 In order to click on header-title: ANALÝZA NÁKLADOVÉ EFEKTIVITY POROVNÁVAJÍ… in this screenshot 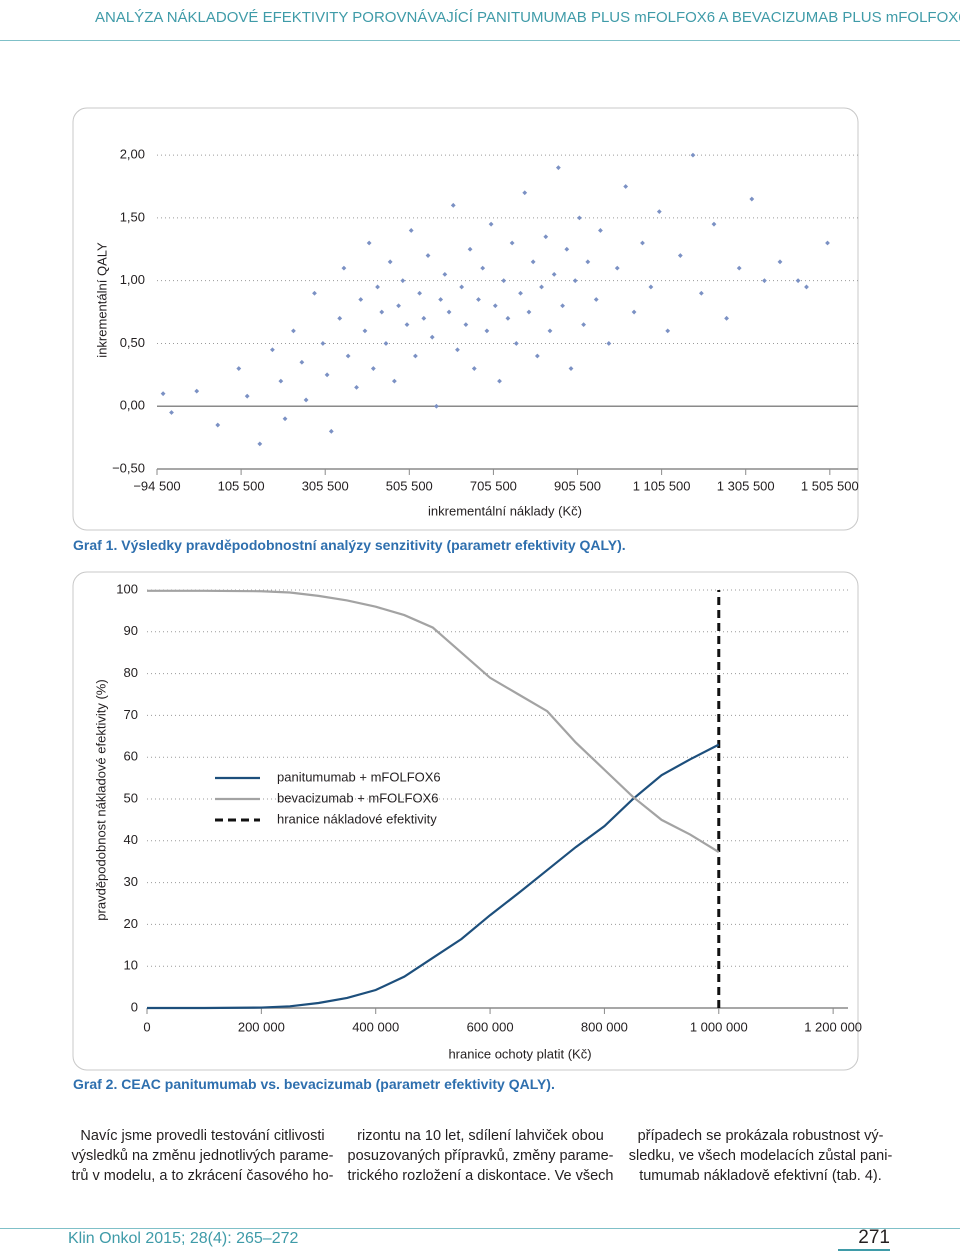, I will do `click(527, 17)`.